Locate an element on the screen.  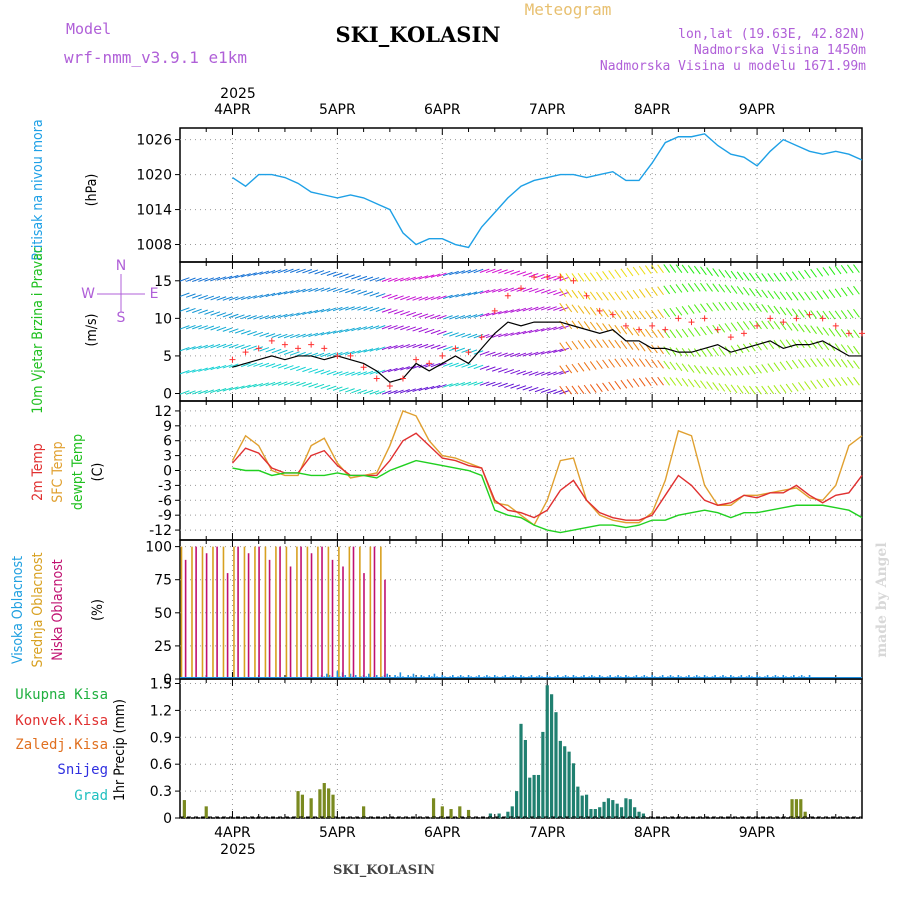
ytick-label: 5 is located at coordinates (167, 357).